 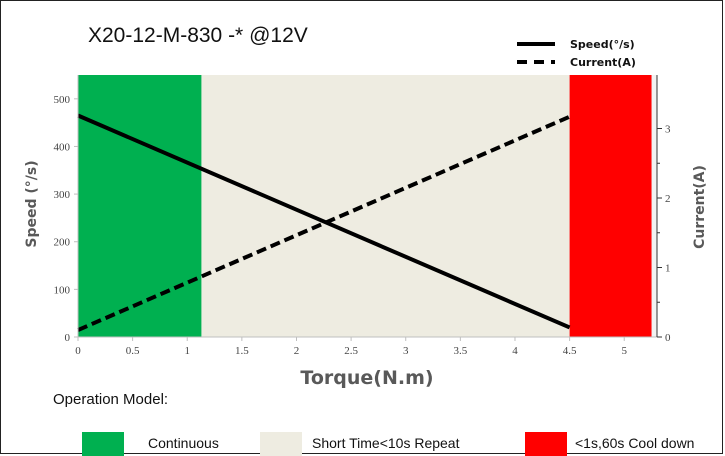 What do you see at coordinates (187, 351) in the screenshot?
I see `x-tick-label: 1` at bounding box center [187, 351].